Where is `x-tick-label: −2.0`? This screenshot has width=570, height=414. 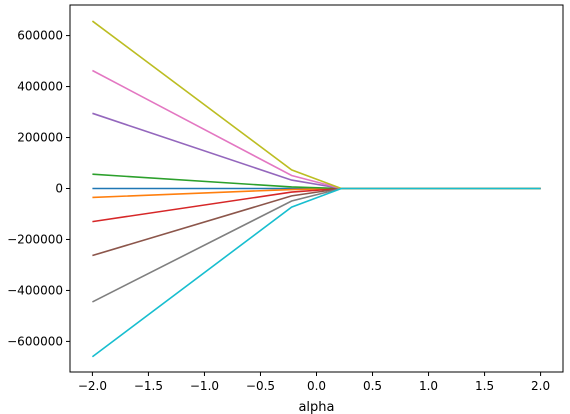
x-tick-label: −2.0 is located at coordinates (92, 386).